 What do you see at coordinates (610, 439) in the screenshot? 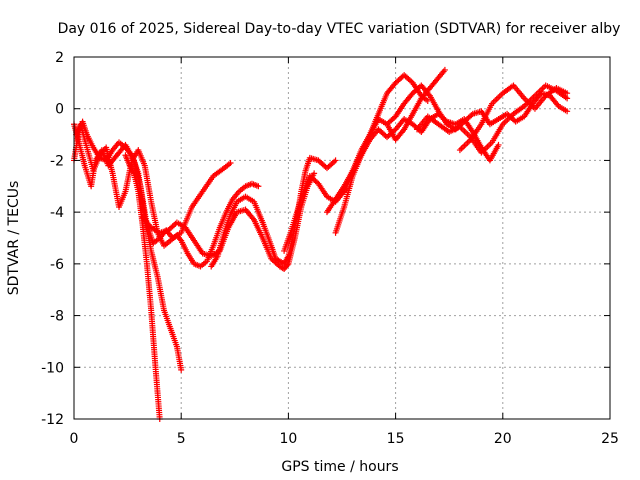
I see `x-tick-label: 25` at bounding box center [610, 439].